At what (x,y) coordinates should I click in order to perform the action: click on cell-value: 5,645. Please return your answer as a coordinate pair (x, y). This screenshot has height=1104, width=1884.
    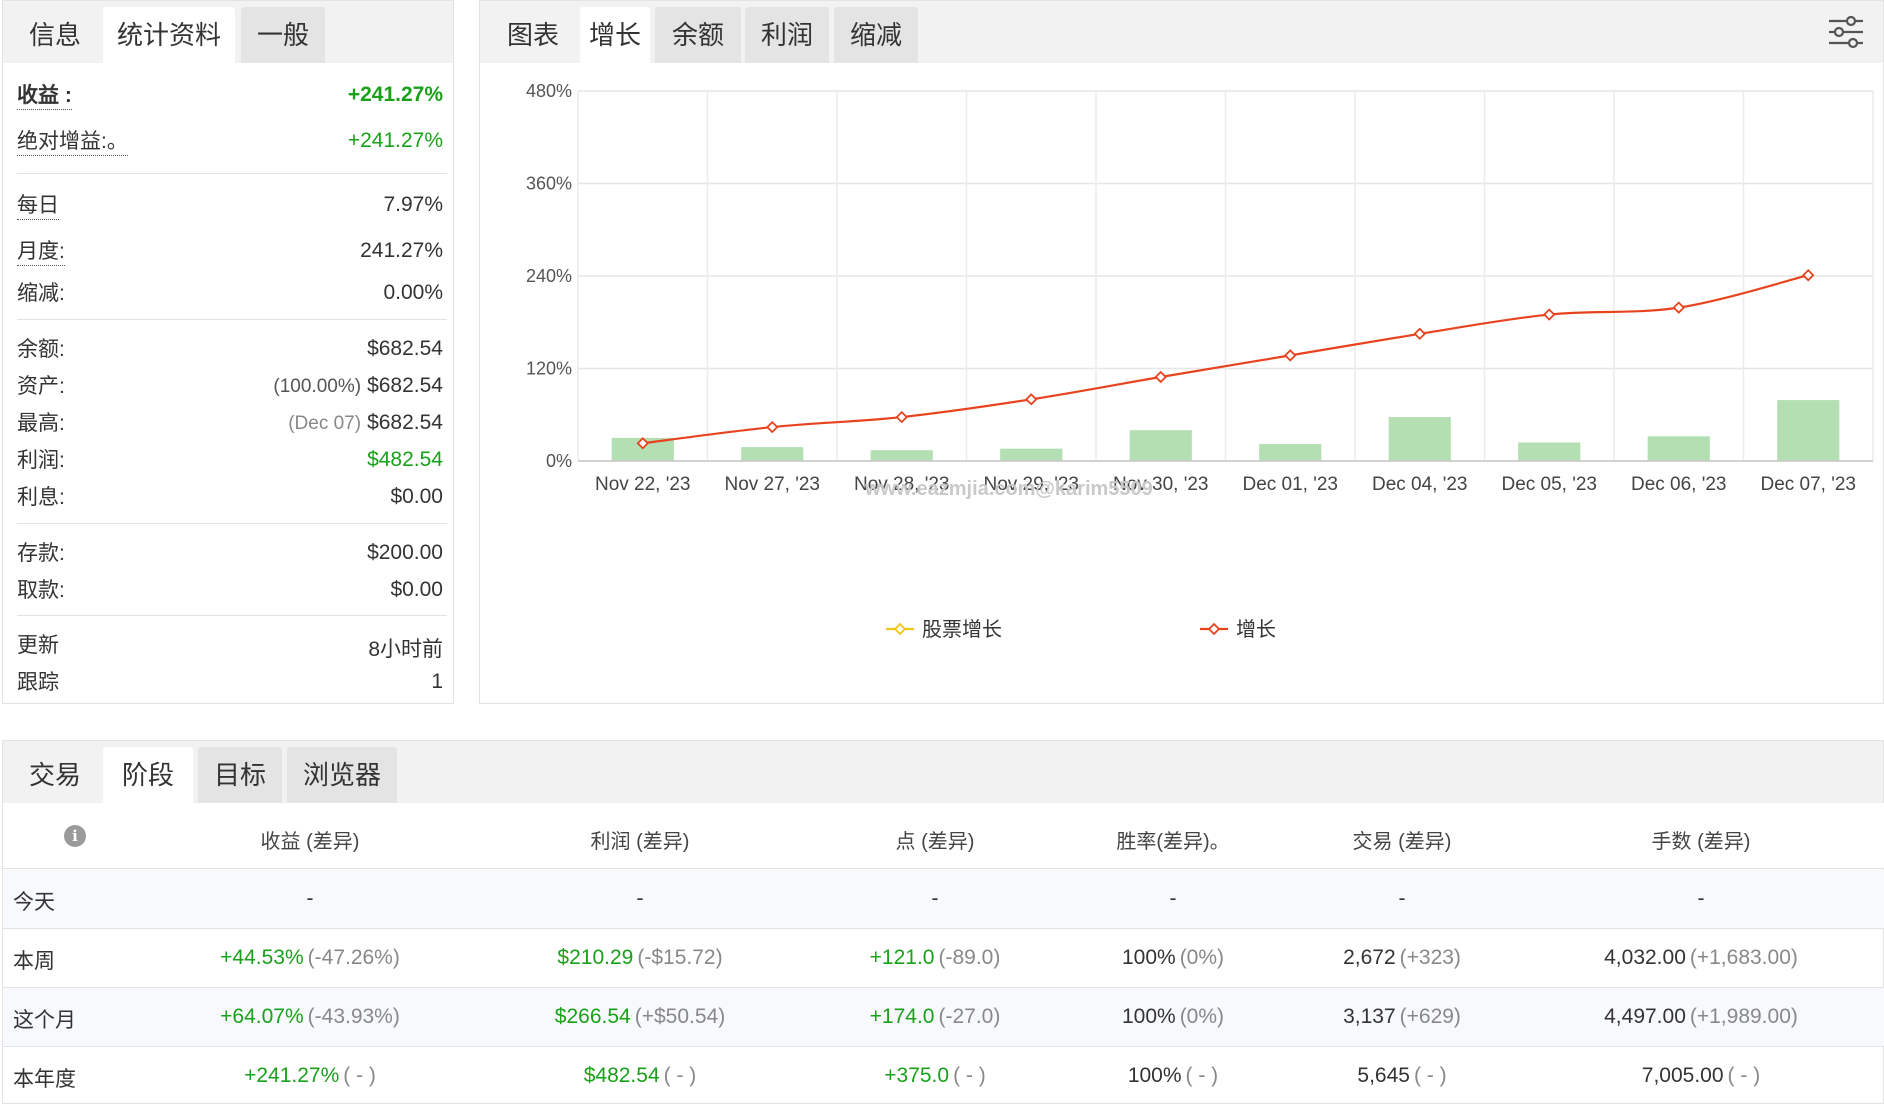
    Looking at the image, I should click on (1383, 1075).